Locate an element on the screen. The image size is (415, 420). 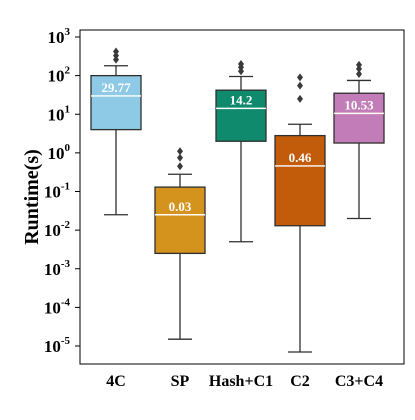
y-tick-exponent: 3 is located at coordinates (68, 32).